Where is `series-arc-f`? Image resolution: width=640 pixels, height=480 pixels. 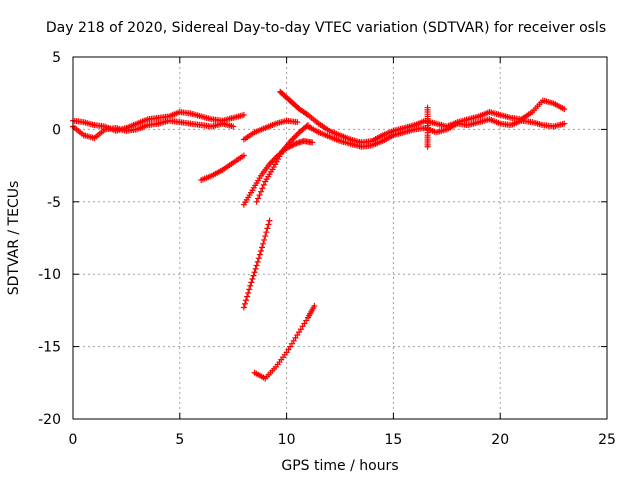
series-arc-f is located at coordinates (270, 130).